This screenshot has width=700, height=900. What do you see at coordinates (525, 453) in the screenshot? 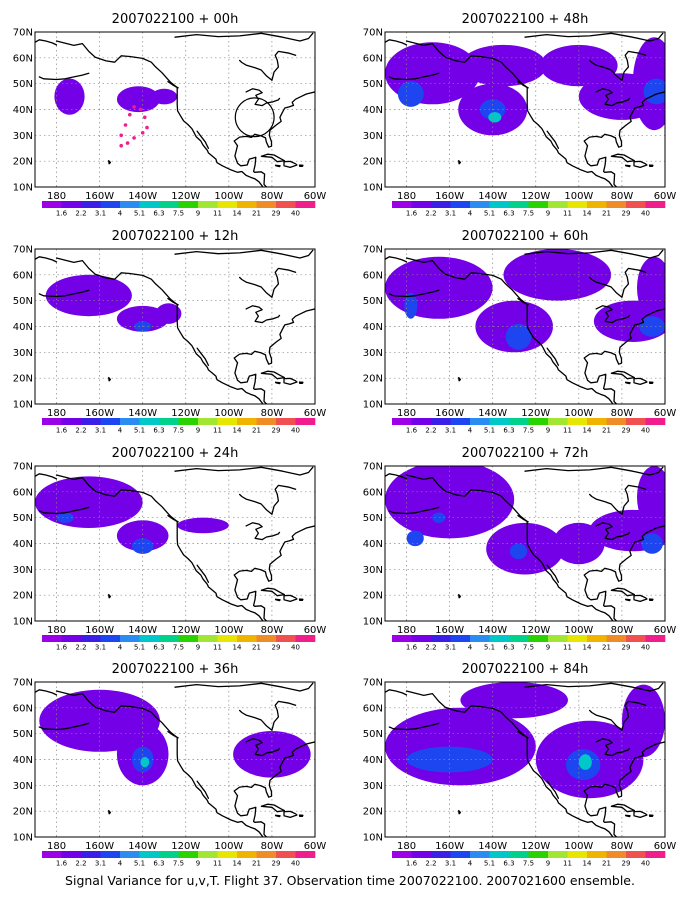
I see `panel-title: 2007022100 + 72h` at bounding box center [525, 453].